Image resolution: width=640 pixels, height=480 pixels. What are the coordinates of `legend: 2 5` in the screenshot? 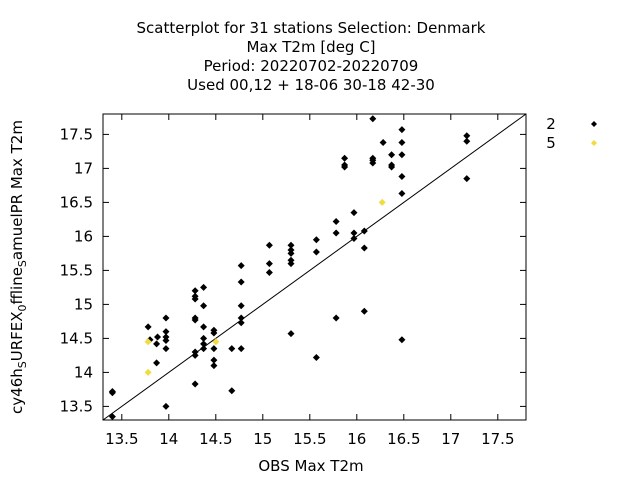 It's located at (571, 133).